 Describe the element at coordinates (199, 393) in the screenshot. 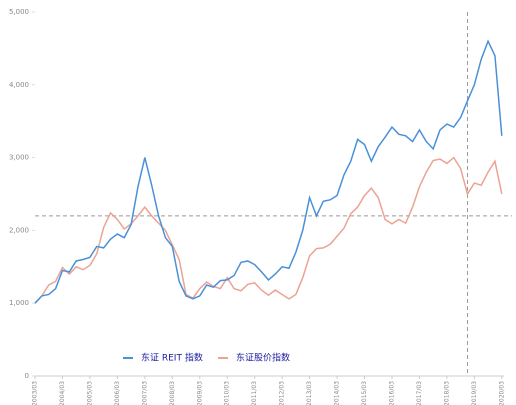

I see `x-tick-label: 2009/03` at that location.